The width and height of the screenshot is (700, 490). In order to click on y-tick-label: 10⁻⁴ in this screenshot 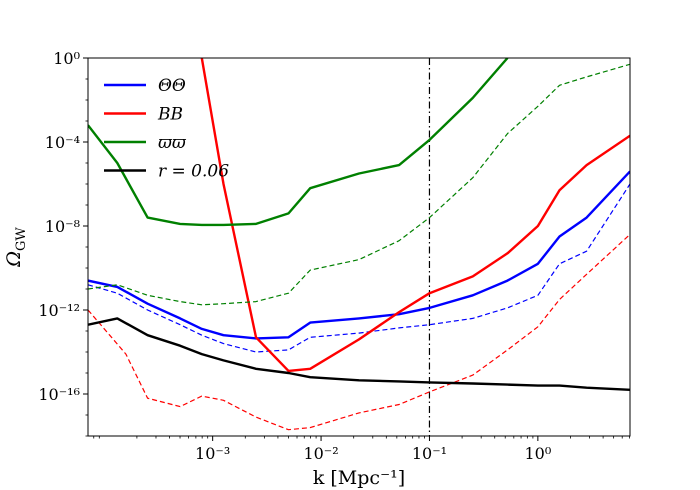, I will do `click(62, 142)`.